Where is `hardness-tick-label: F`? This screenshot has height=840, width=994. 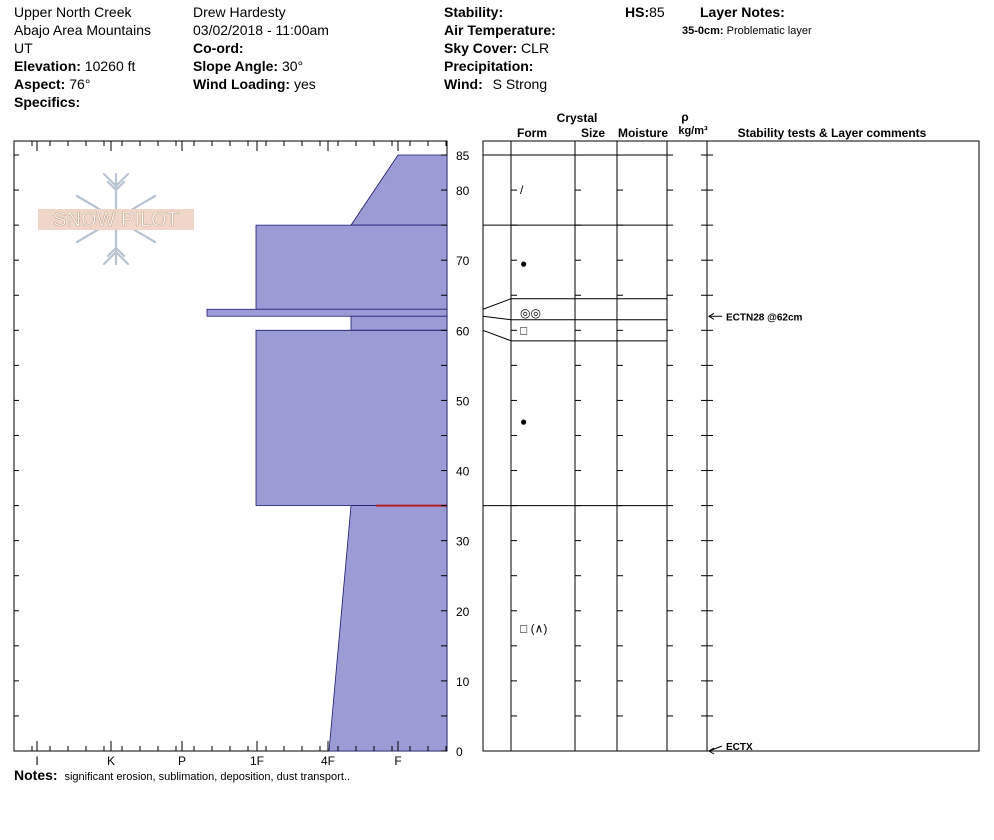 hardness-tick-label: F is located at coordinates (397, 761).